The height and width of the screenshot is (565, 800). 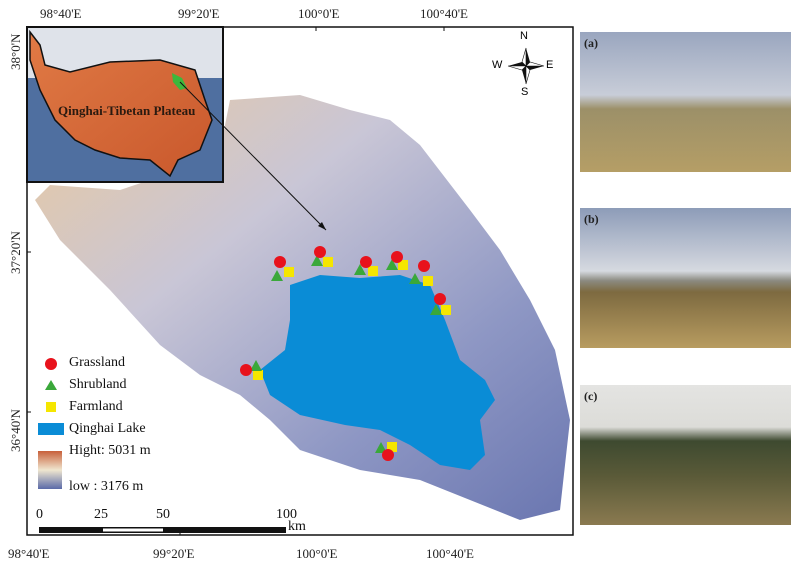 What do you see at coordinates (29, 553) in the screenshot?
I see `x-tick-bottom: 98°40'E` at bounding box center [29, 553].